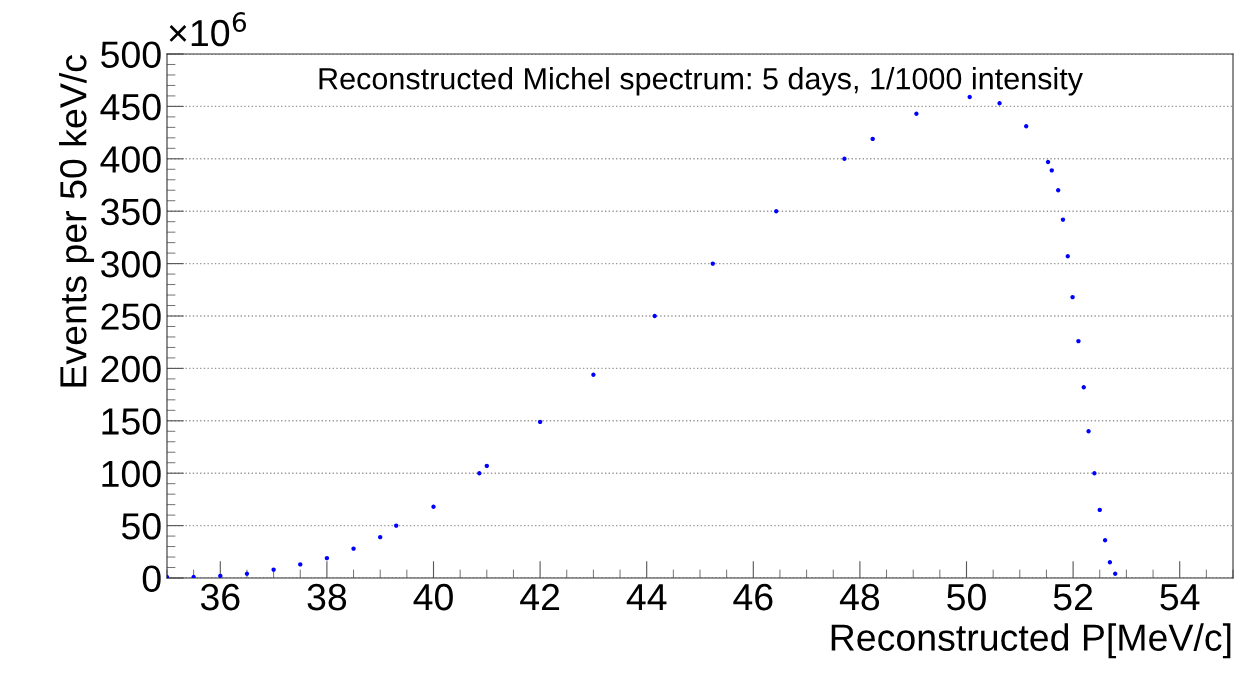 The height and width of the screenshot is (674, 1256). I want to click on y-tick-label: 300, so click(131, 264).